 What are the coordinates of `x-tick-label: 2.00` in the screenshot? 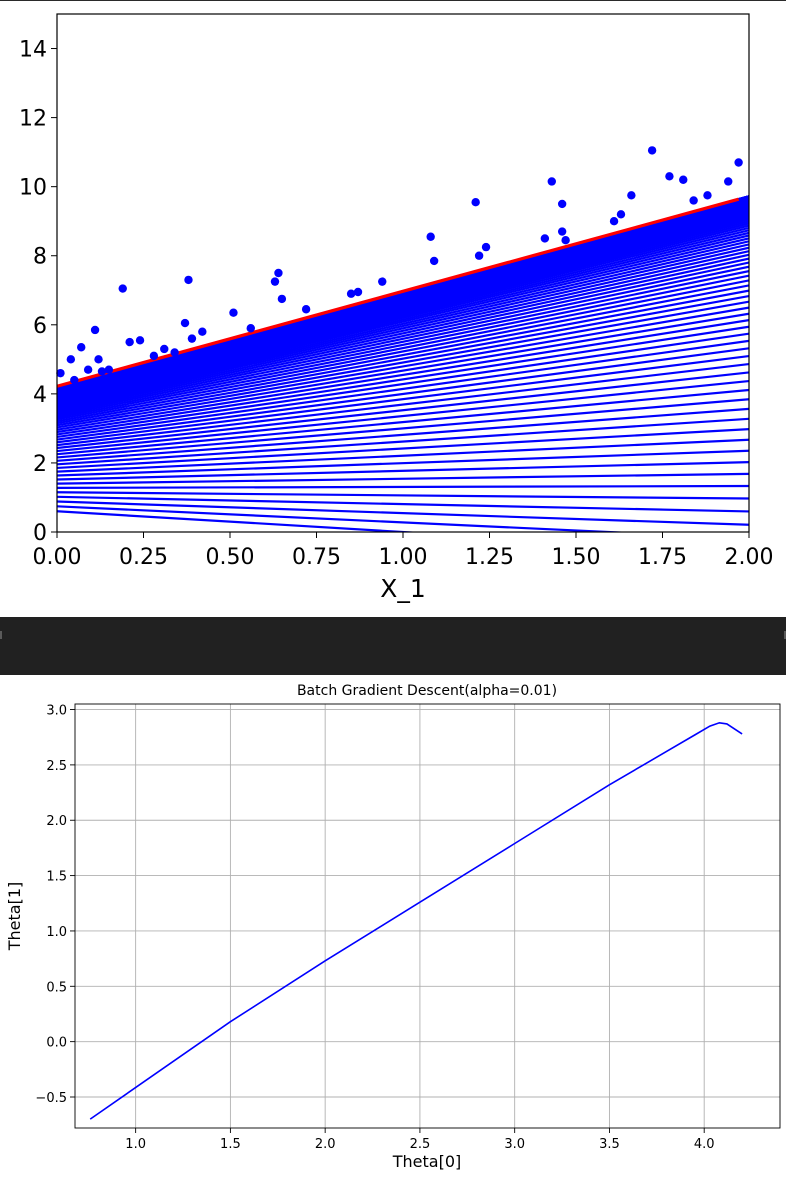 It's located at (749, 557).